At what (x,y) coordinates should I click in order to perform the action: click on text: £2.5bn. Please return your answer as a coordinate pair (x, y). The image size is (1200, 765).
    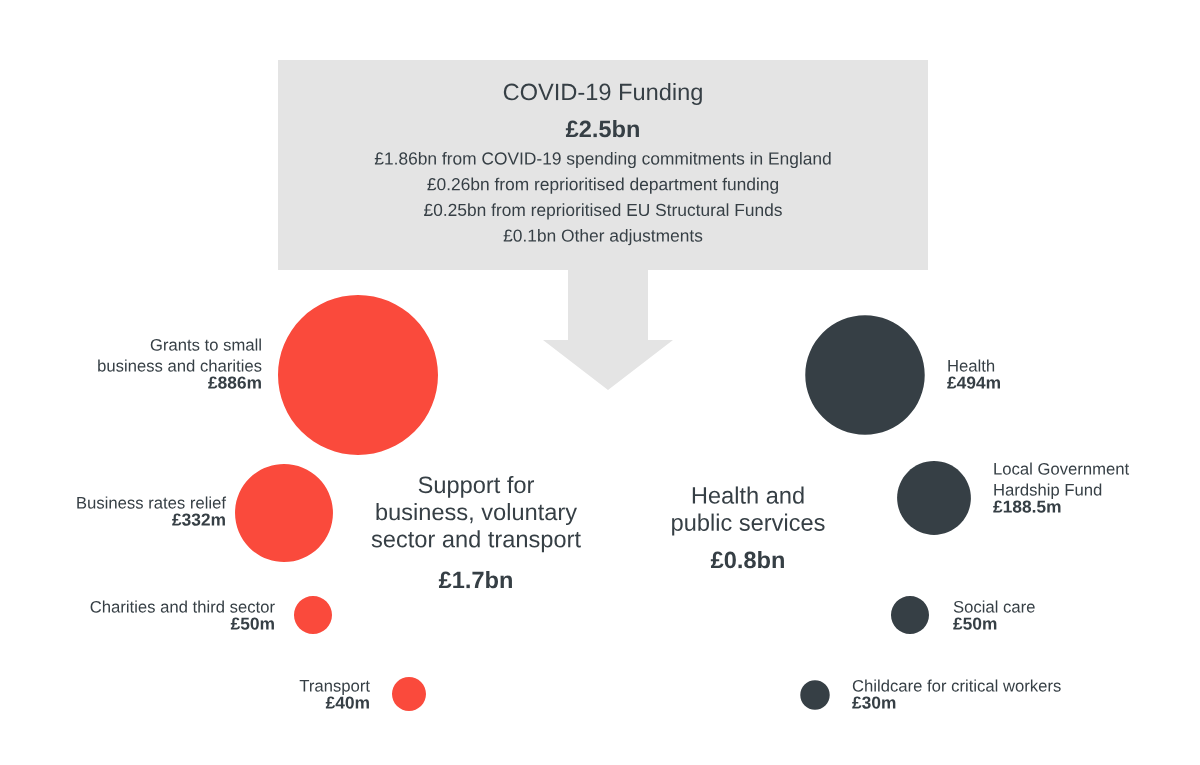
    Looking at the image, I should click on (602, 129).